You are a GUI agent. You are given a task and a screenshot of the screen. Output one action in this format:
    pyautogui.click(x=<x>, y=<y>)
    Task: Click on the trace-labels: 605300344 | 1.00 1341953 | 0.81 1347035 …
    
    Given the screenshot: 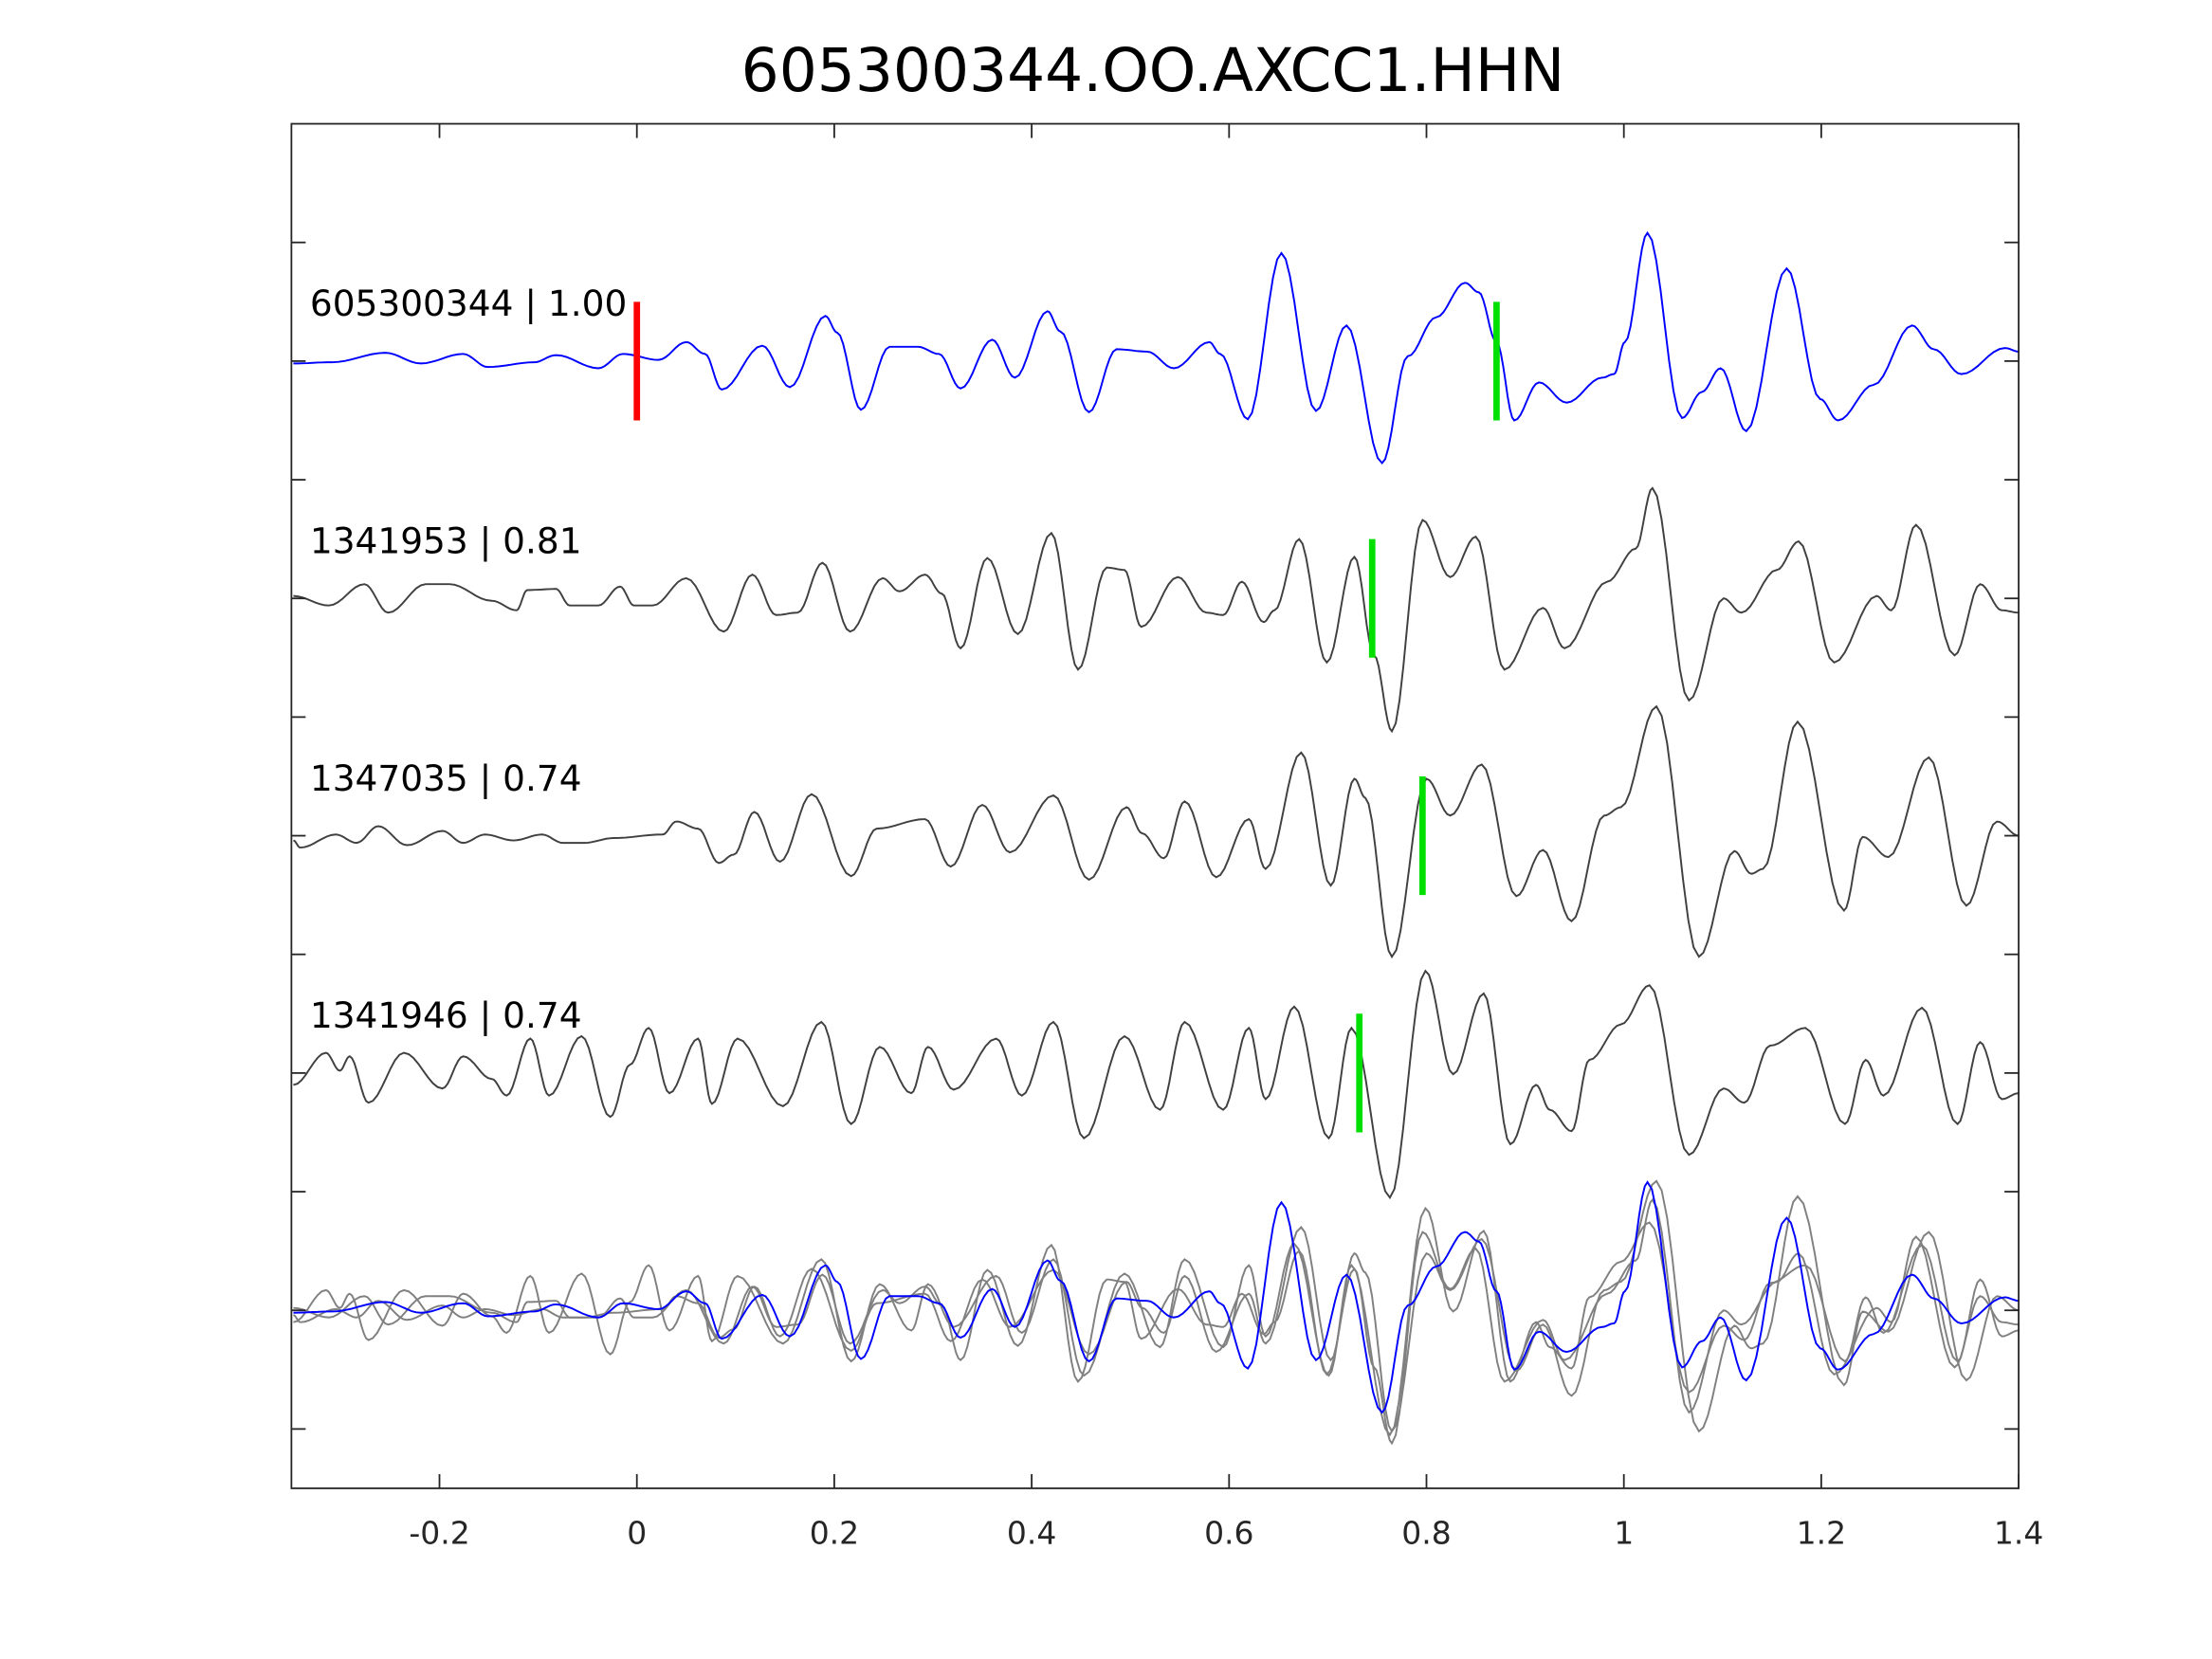 What is the action you would take?
    pyautogui.click(x=468, y=660)
    